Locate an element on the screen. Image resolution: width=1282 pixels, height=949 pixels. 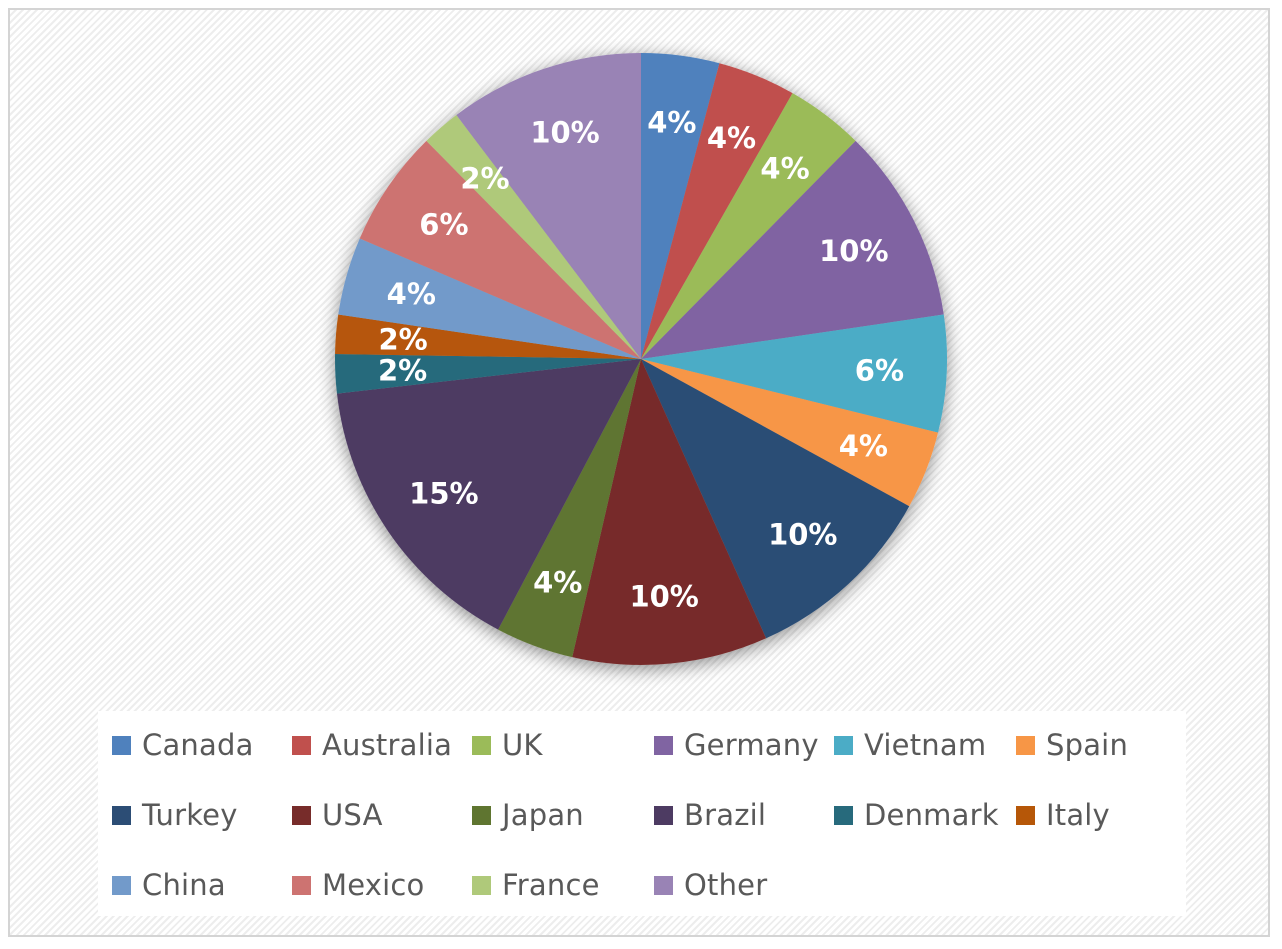
pie-slice-mexico is located at coordinates (500, 249).